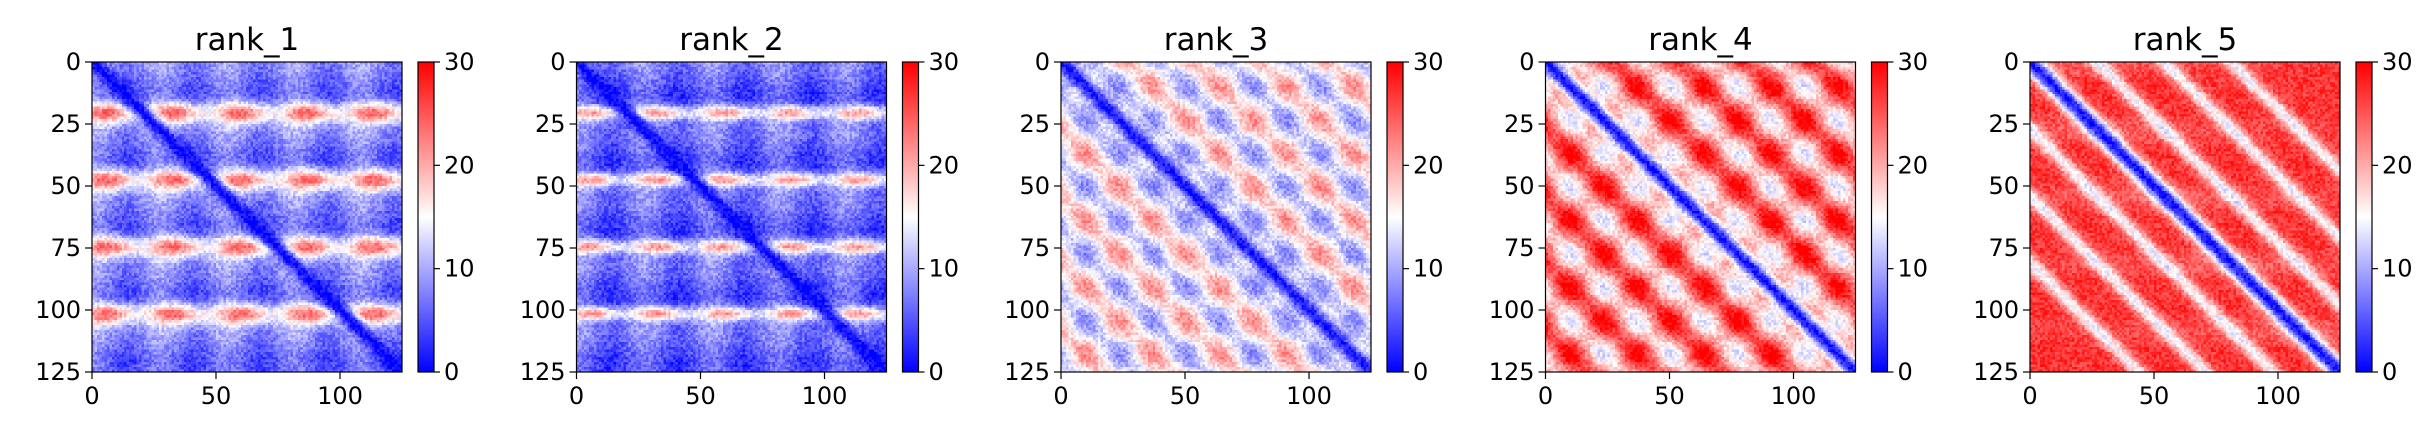 This screenshot has height=438, width=2435. I want to click on chart-title: rank_5, so click(2185, 40).